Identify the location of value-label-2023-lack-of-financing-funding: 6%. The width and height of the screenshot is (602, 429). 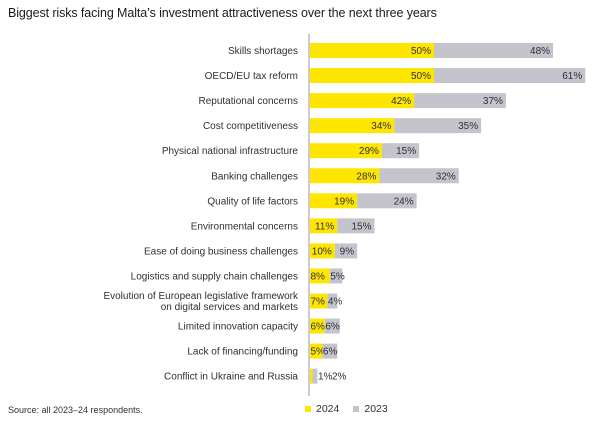
(330, 352).